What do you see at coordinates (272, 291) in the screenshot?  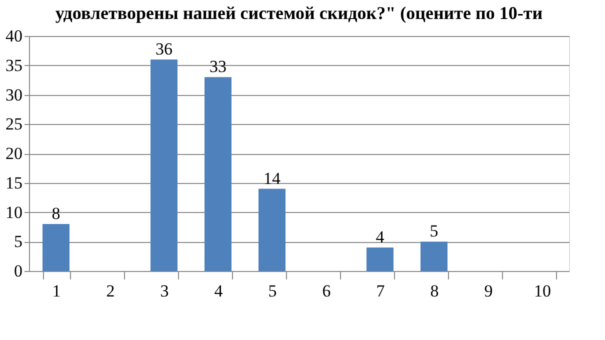 I see `x-tick-label: 5` at bounding box center [272, 291].